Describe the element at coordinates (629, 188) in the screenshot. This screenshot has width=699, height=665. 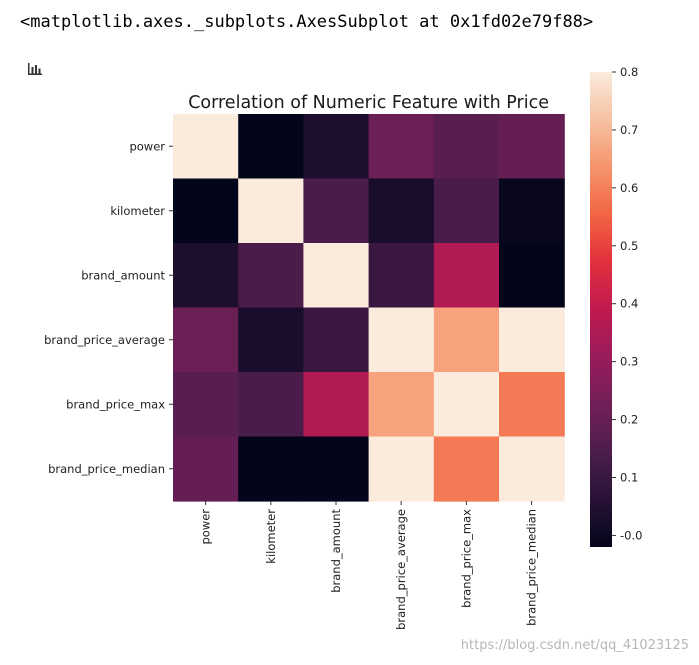
I see `colorbar-tick-label: 0.6` at that location.